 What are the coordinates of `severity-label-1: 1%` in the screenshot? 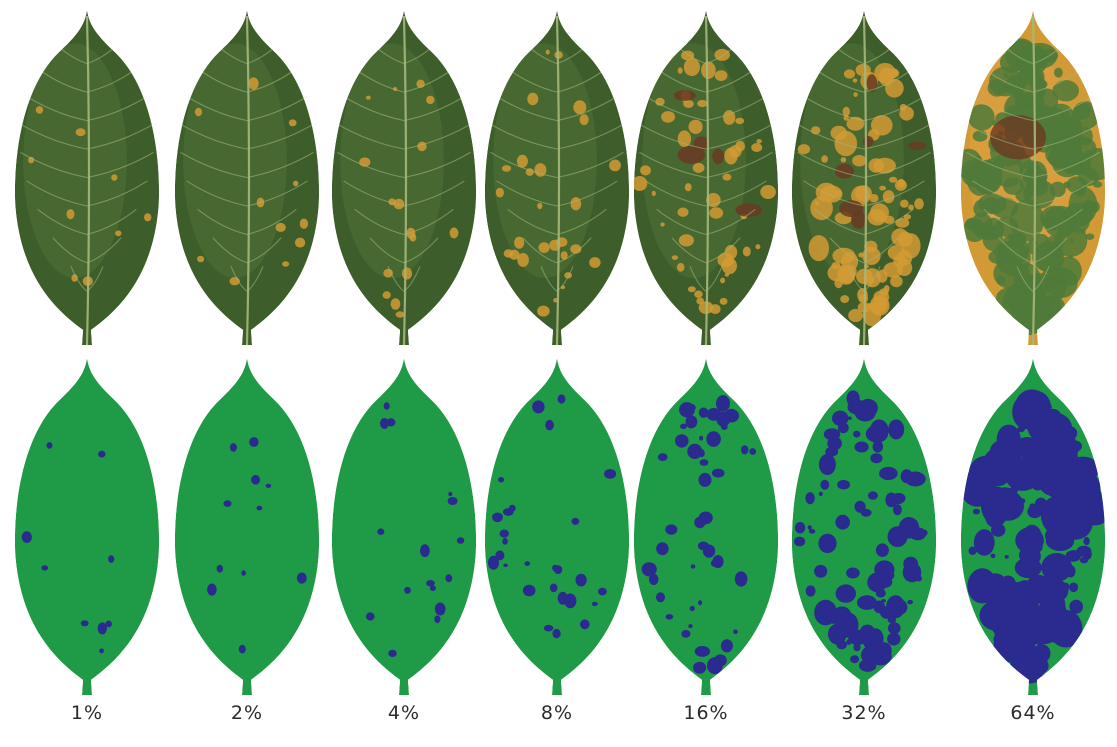 It's located at (87, 713).